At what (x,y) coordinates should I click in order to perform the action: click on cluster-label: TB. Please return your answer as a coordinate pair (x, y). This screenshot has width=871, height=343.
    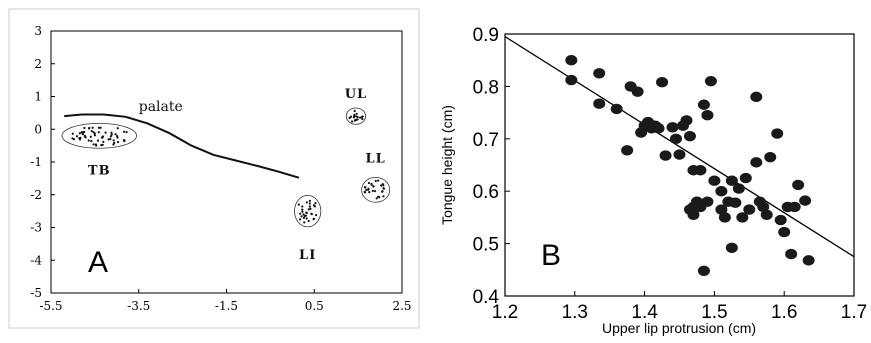
    Looking at the image, I should click on (99, 170).